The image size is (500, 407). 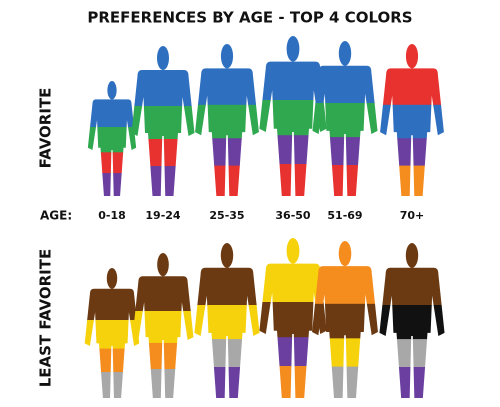 What do you see at coordinates (249, 18) in the screenshot?
I see `title: PREFERENCES BY AGE - TOP 4 COLORS` at bounding box center [249, 18].